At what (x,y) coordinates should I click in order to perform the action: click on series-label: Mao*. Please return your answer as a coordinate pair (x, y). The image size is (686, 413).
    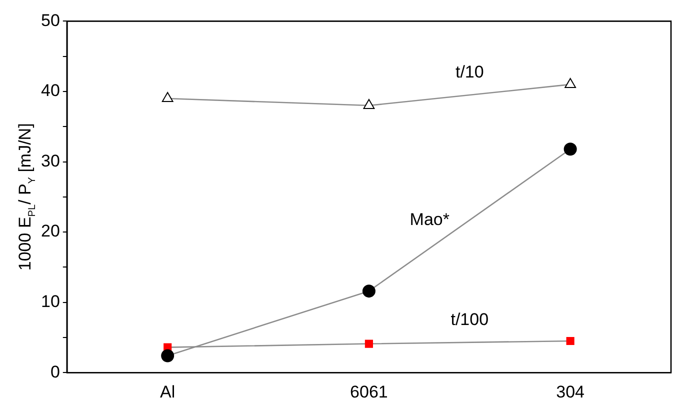
    Looking at the image, I should click on (430, 219).